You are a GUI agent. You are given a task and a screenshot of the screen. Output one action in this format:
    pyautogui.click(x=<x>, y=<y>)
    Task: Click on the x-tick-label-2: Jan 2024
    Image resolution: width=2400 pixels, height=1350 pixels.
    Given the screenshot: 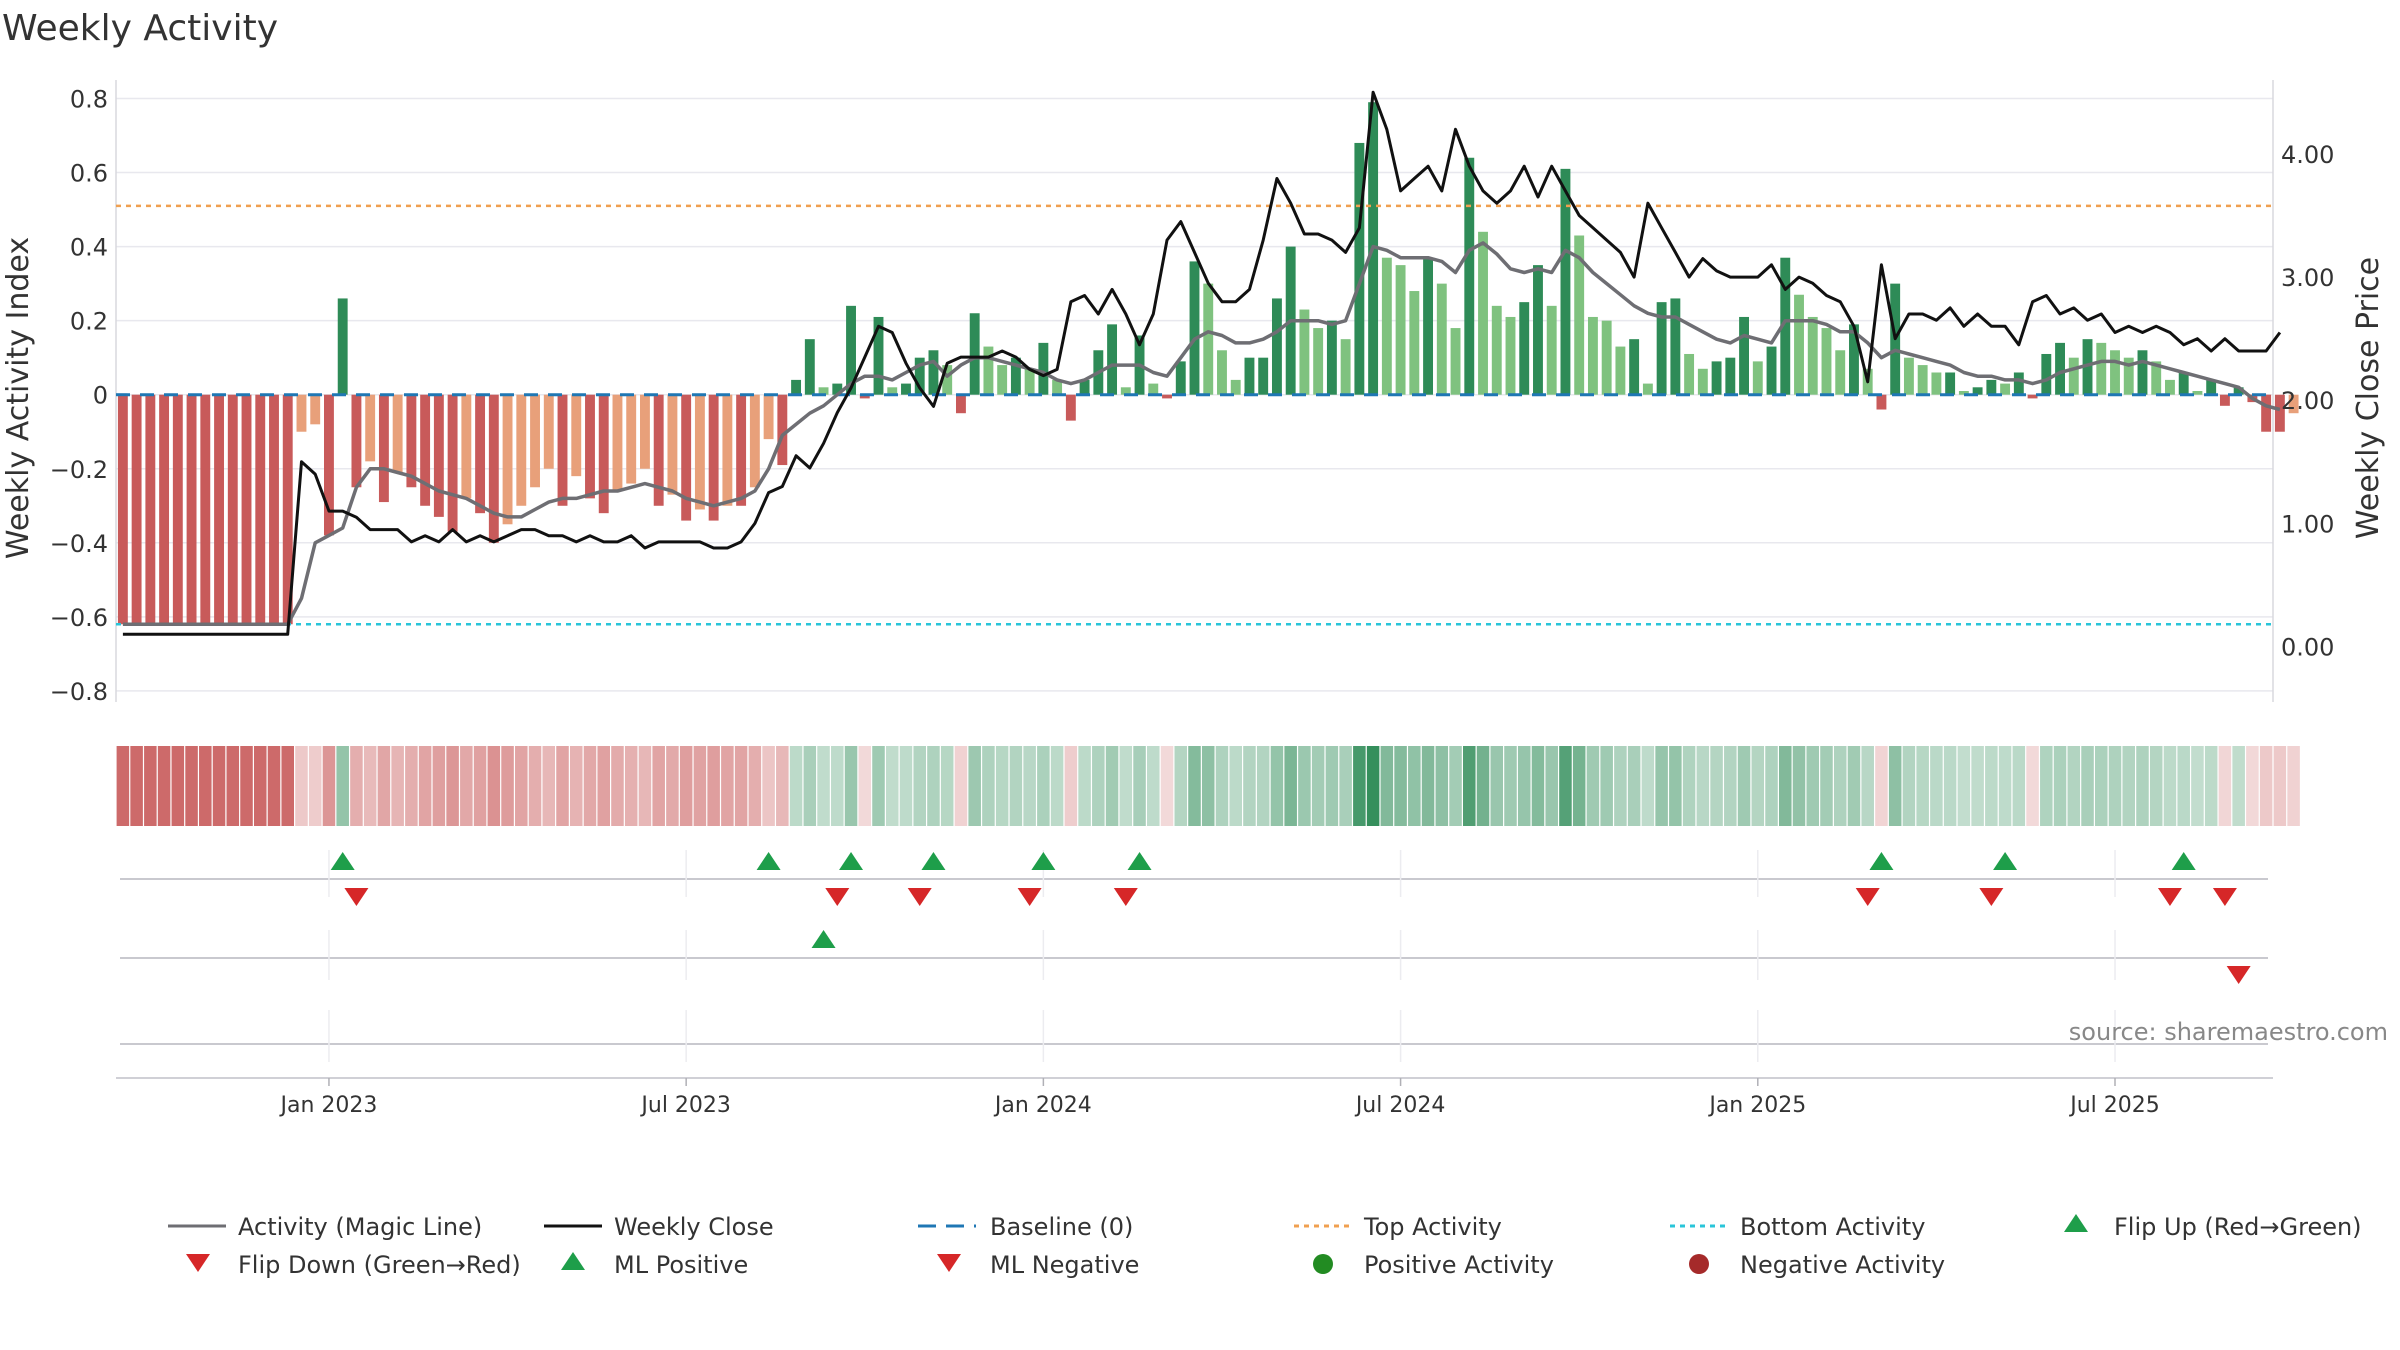 What is the action you would take?
    pyautogui.click(x=1042, y=1105)
    